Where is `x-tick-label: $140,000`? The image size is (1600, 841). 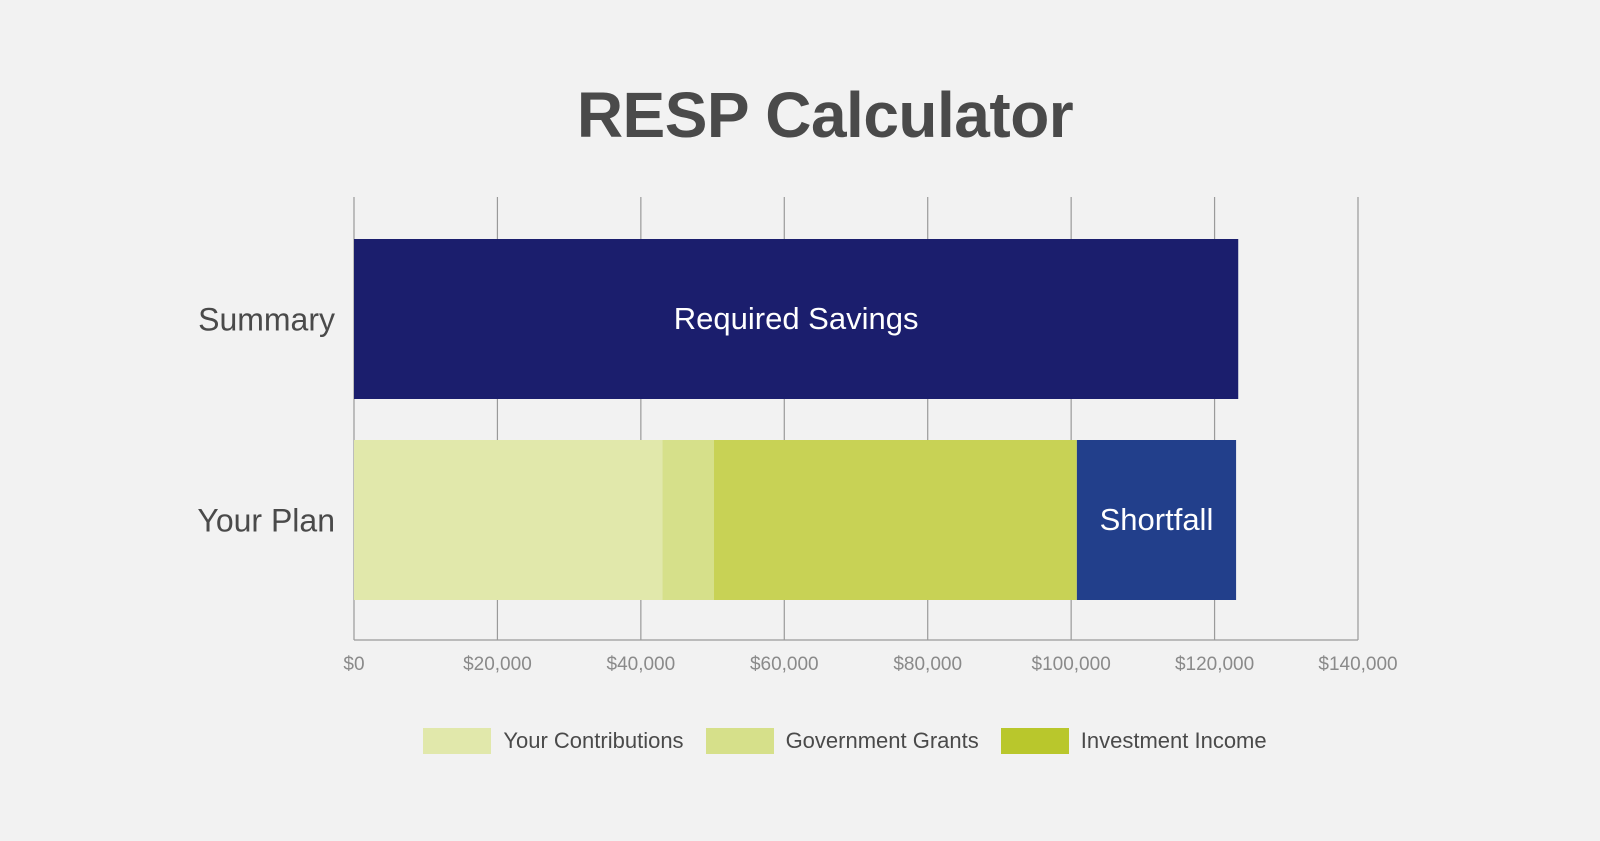 x-tick-label: $140,000 is located at coordinates (1357, 664).